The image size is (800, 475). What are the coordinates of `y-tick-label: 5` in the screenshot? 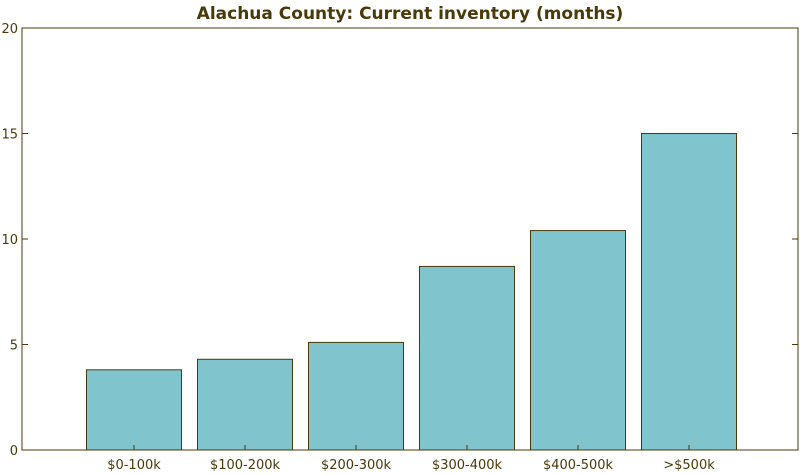 It's located at (14, 346).